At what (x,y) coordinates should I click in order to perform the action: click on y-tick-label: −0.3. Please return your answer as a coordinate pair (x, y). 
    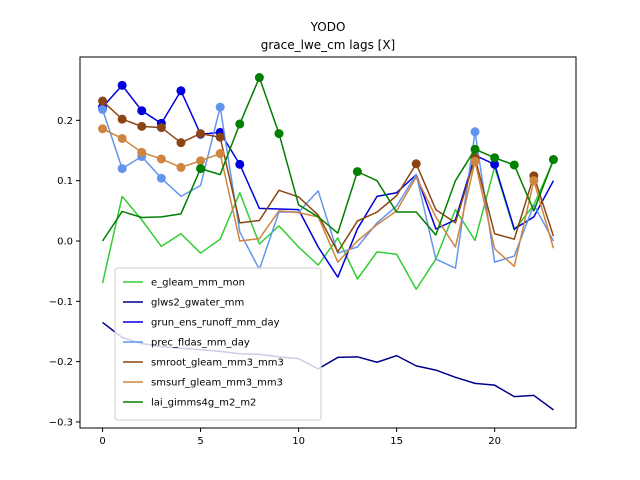
    Looking at the image, I should click on (61, 422).